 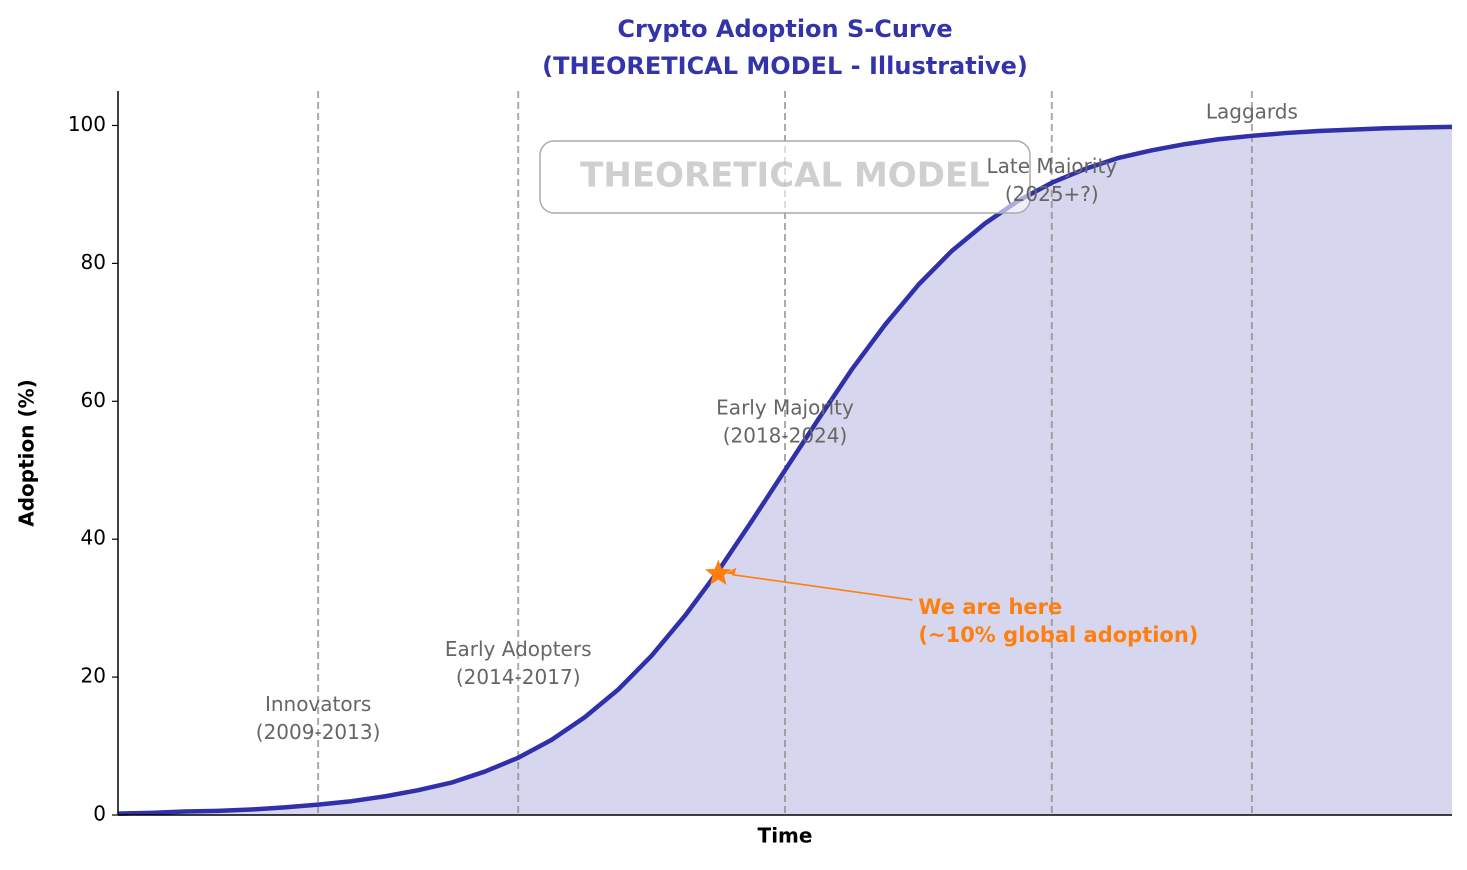 I want to click on phase-label: Early Majority (2018-2024), so click(x=785, y=421).